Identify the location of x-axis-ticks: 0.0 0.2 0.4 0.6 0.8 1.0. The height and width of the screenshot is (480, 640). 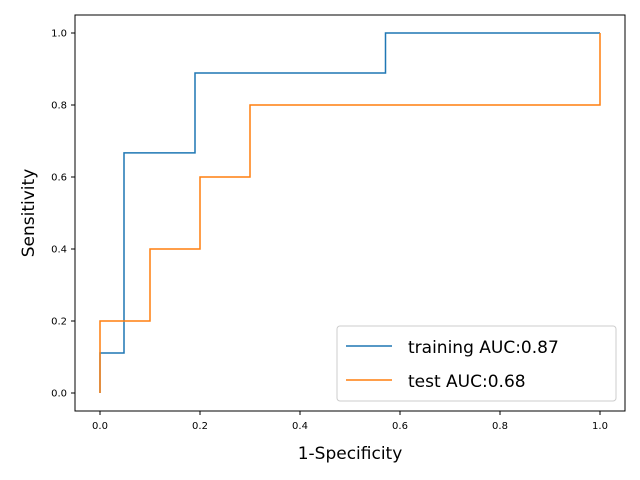
(350, 421).